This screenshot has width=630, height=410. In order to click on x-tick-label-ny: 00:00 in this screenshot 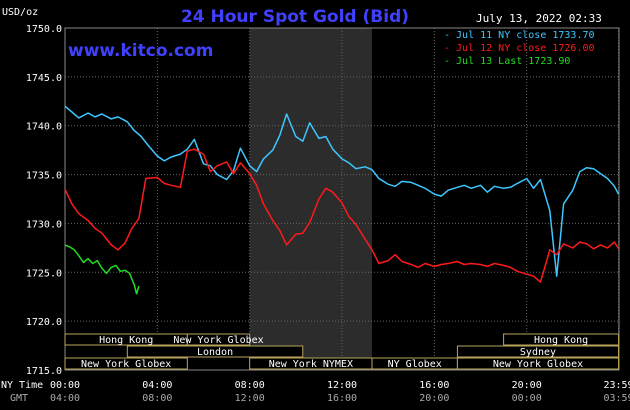, I will do `click(65, 385)`.